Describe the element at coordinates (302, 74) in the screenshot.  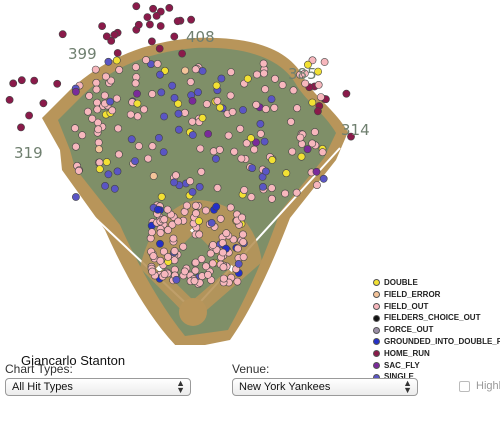
I see `distance-right-center: 385` at that location.